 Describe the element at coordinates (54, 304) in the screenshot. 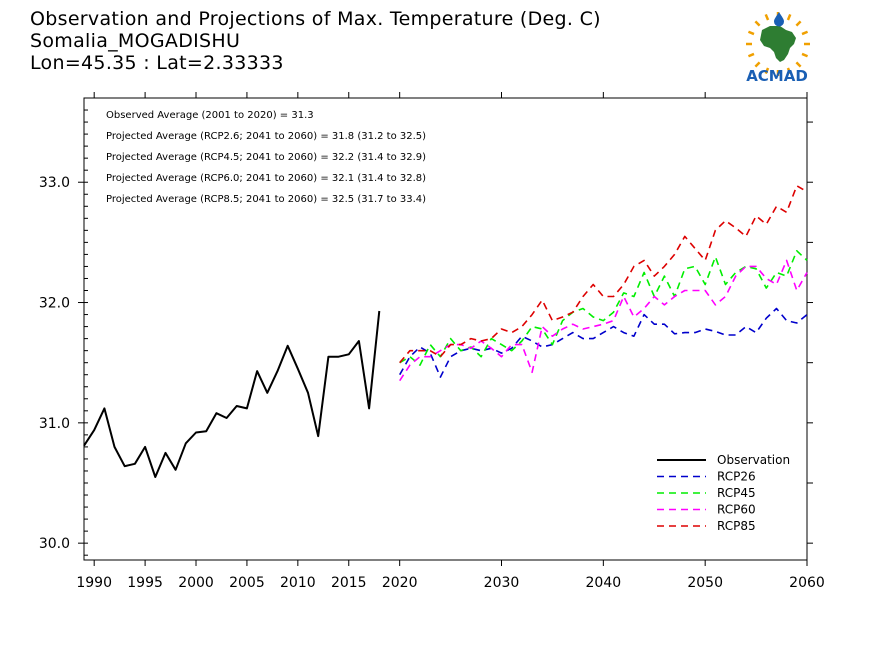

I see `y-tick-label: 32.0` at that location.